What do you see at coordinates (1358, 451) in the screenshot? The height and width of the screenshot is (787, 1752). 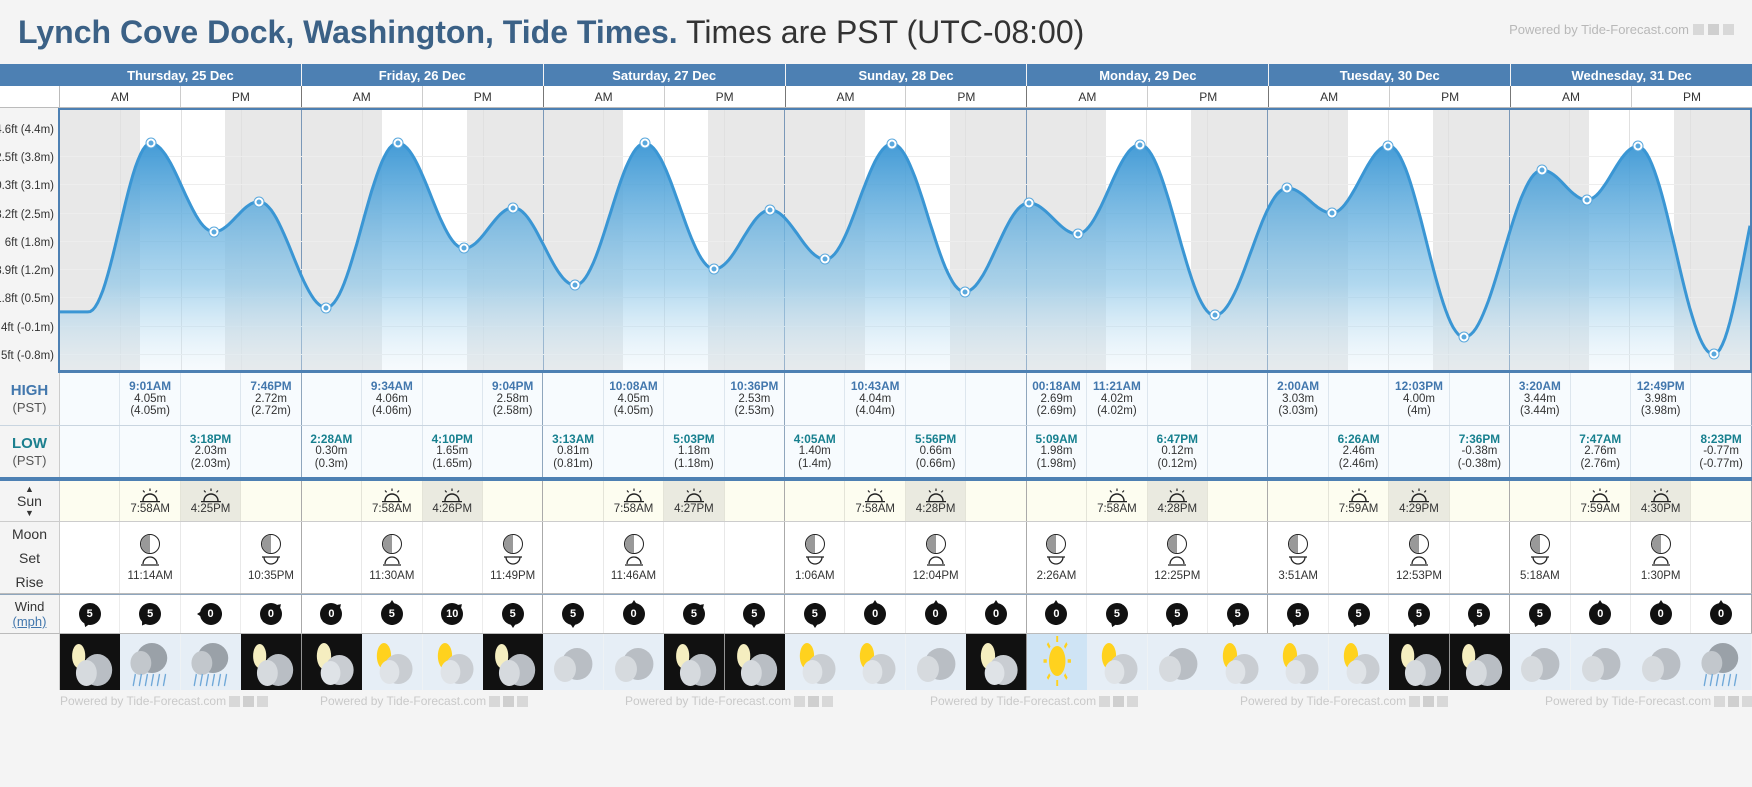 I see `low-tide-height: 2.46m` at bounding box center [1358, 451].